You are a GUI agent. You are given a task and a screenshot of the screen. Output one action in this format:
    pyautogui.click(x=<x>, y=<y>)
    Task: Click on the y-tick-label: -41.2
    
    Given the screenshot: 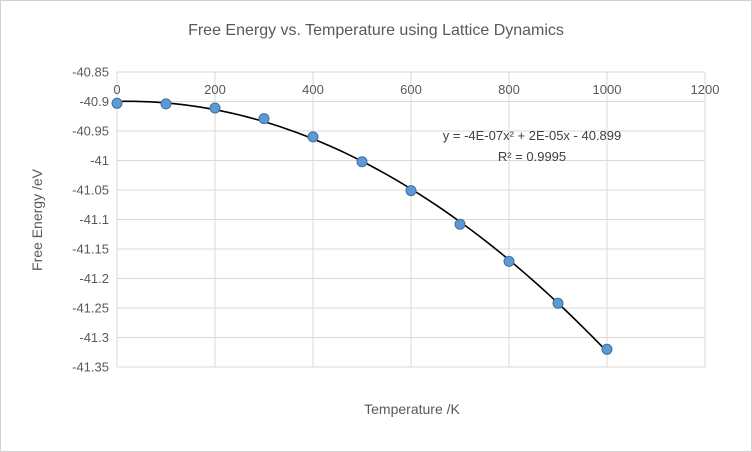 What is the action you would take?
    pyautogui.click(x=94, y=278)
    